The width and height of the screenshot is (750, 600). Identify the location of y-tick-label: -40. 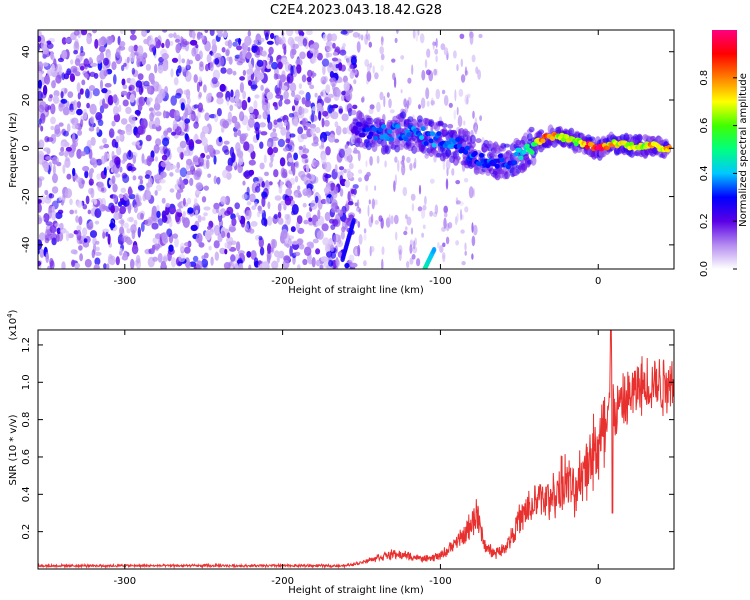
(26, 245).